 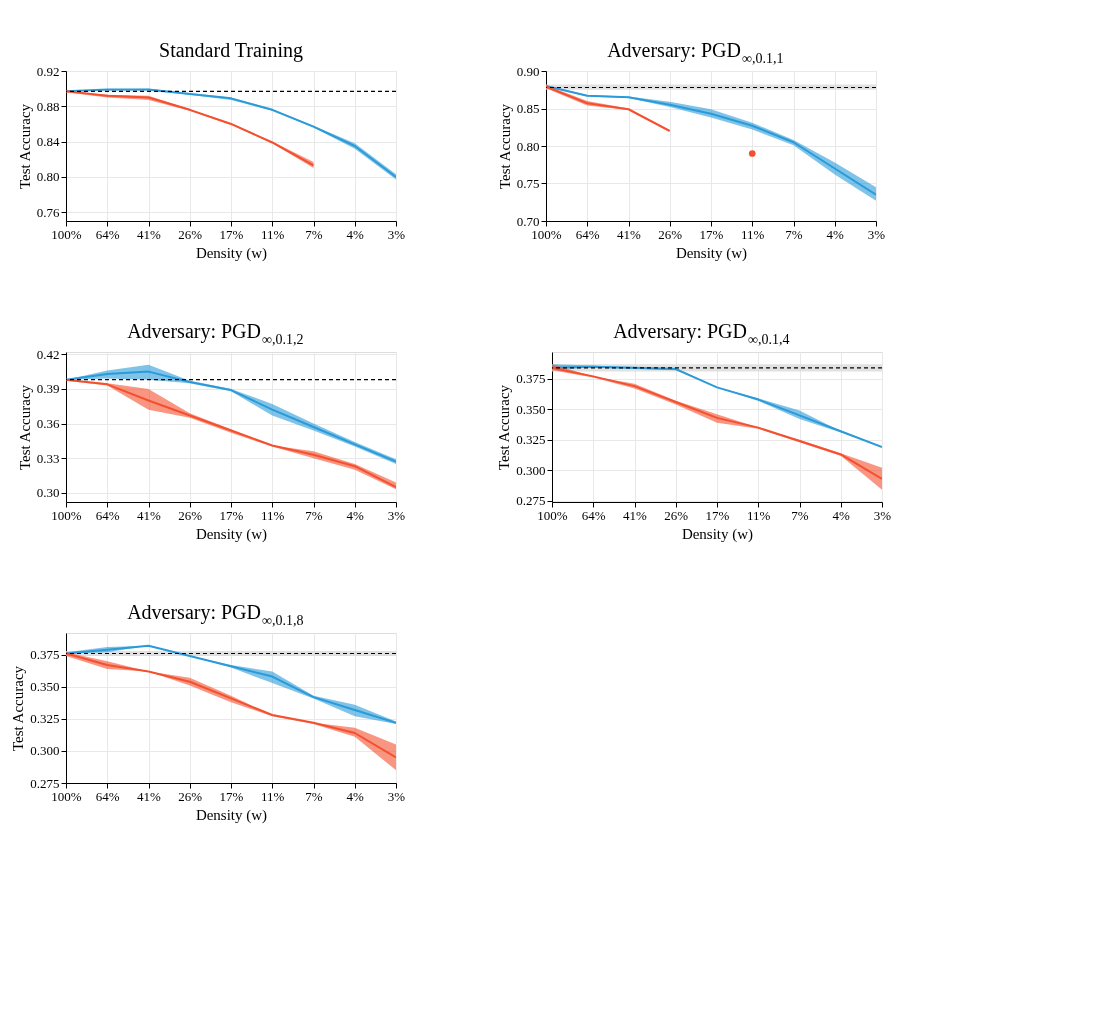 What do you see at coordinates (48, 424) in the screenshot?
I see `y-tick-label: 0.36` at bounding box center [48, 424].